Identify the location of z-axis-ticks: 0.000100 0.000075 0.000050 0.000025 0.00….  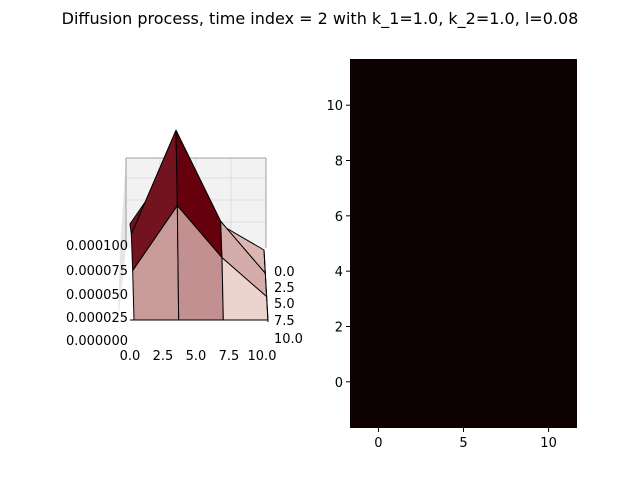
(97, 294).